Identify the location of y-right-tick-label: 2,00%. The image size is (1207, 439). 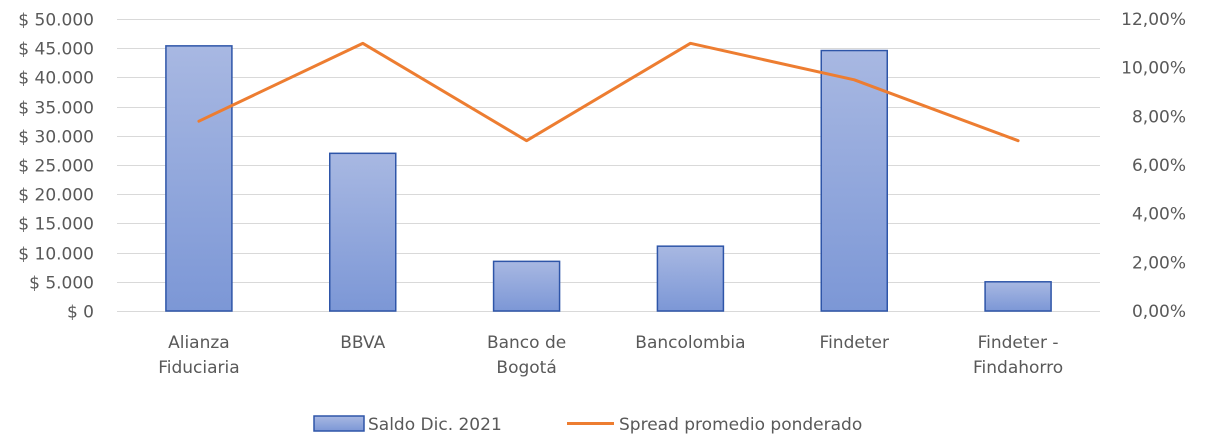
(1159, 263).